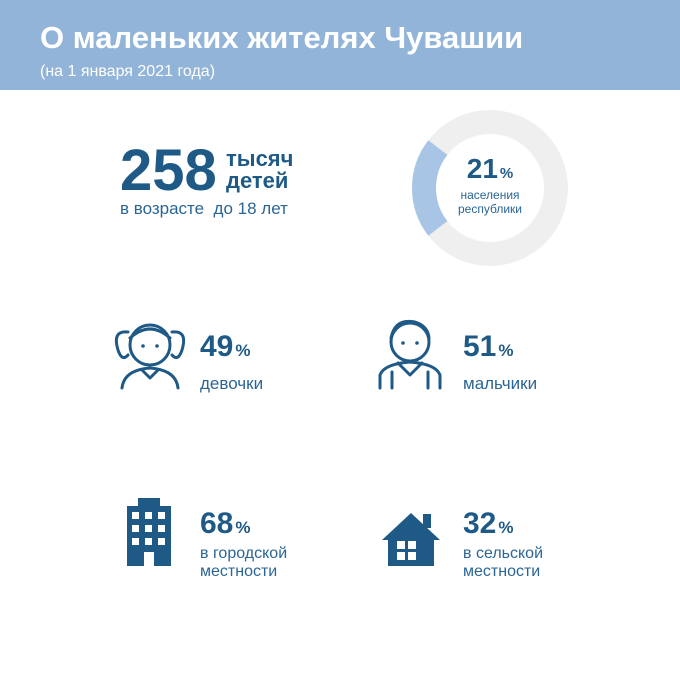 The image size is (680, 685). Describe the element at coordinates (430, 188) in the screenshot. I see `donut-arc` at that location.